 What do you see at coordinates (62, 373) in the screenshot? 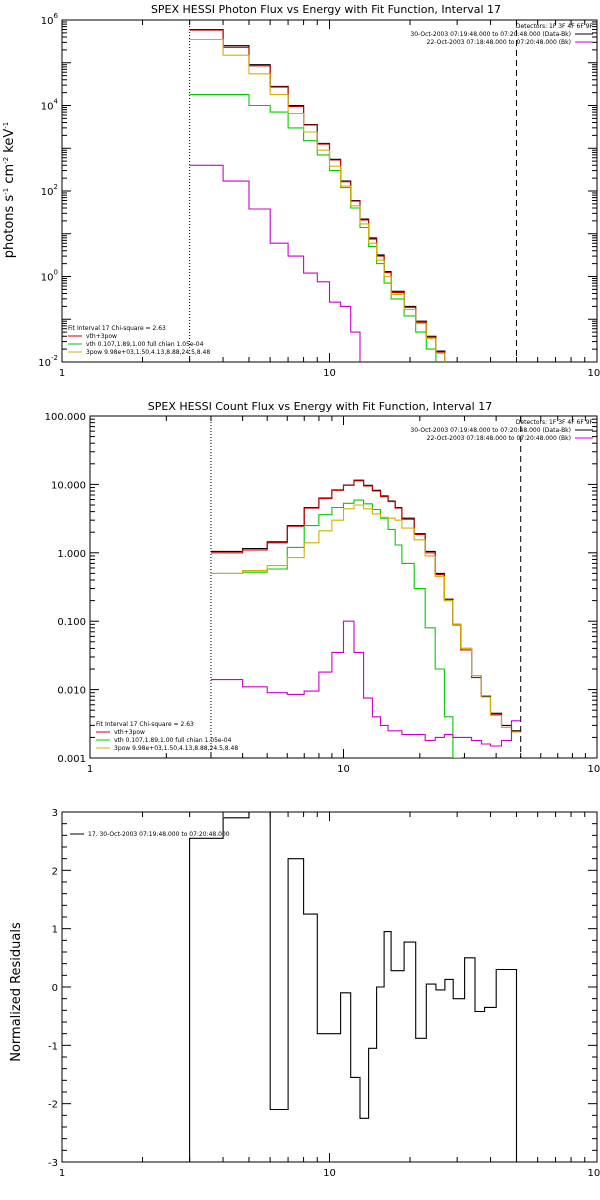
I see `photon-x-tick-label: 1` at bounding box center [62, 373].